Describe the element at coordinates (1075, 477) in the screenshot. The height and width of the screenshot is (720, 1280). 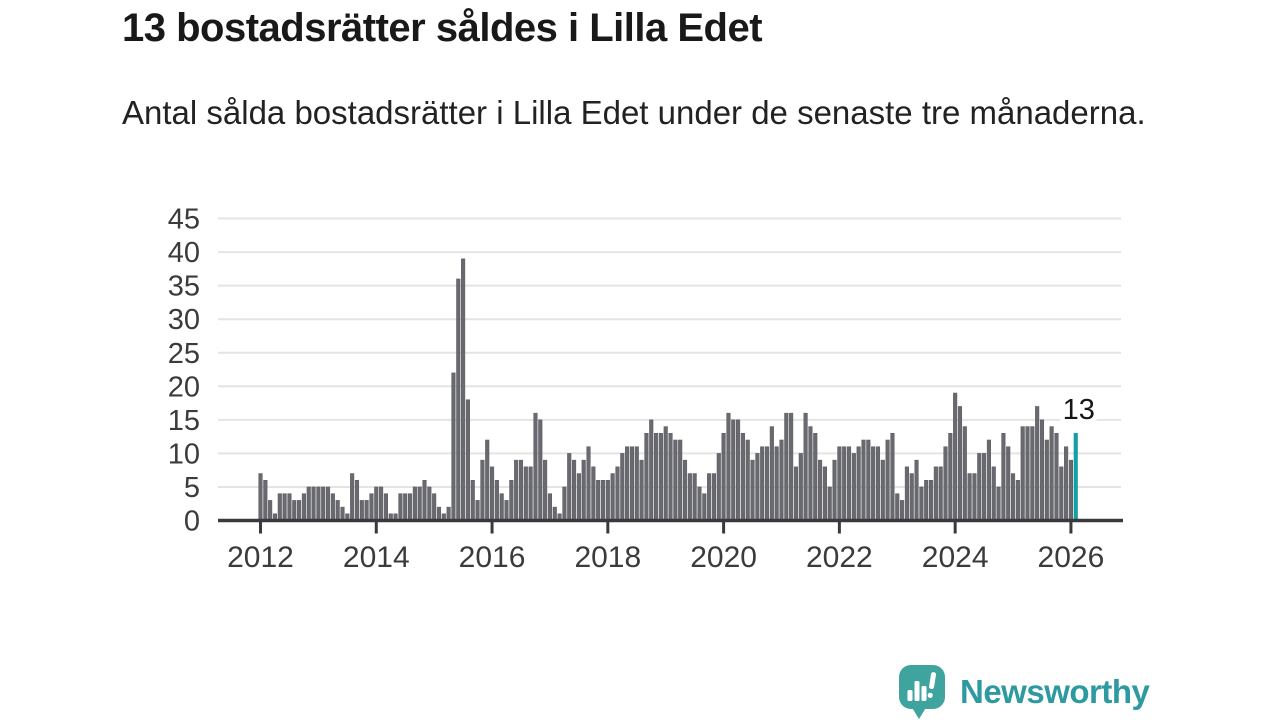
I see `highlight-bar` at that location.